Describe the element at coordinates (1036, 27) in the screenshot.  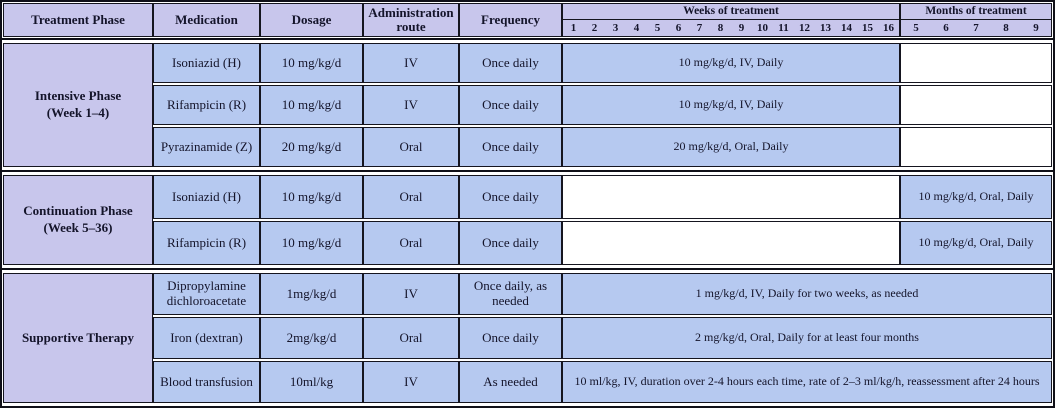
I see `month-number: 9` at that location.